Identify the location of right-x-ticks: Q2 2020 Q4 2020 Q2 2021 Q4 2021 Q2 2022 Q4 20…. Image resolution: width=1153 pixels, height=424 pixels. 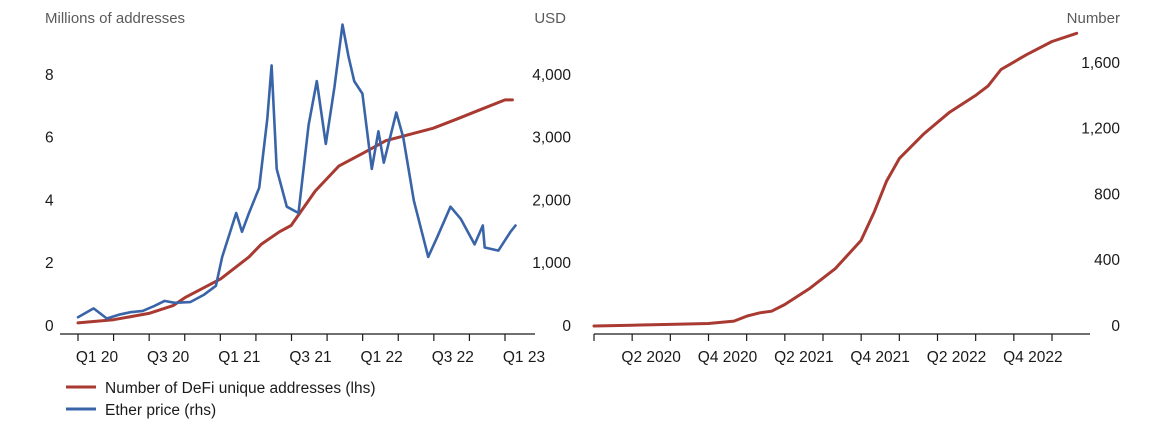
(828, 350).